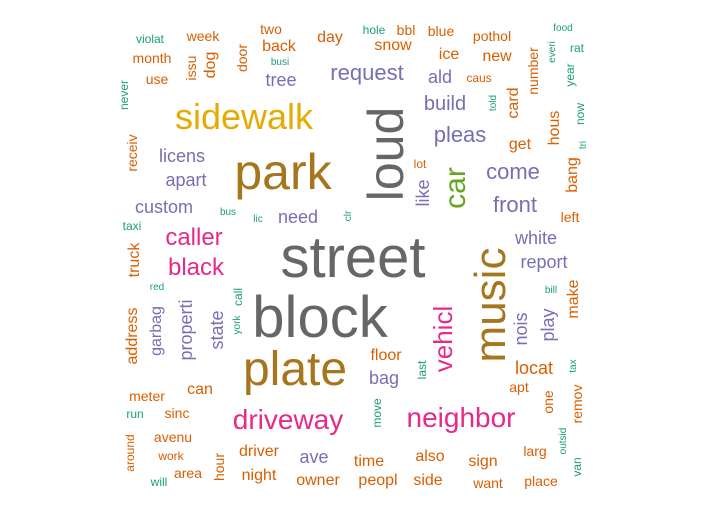 Image resolution: width=708 pixels, height=512 pixels. I want to click on cloud-word: snow, so click(393, 45).